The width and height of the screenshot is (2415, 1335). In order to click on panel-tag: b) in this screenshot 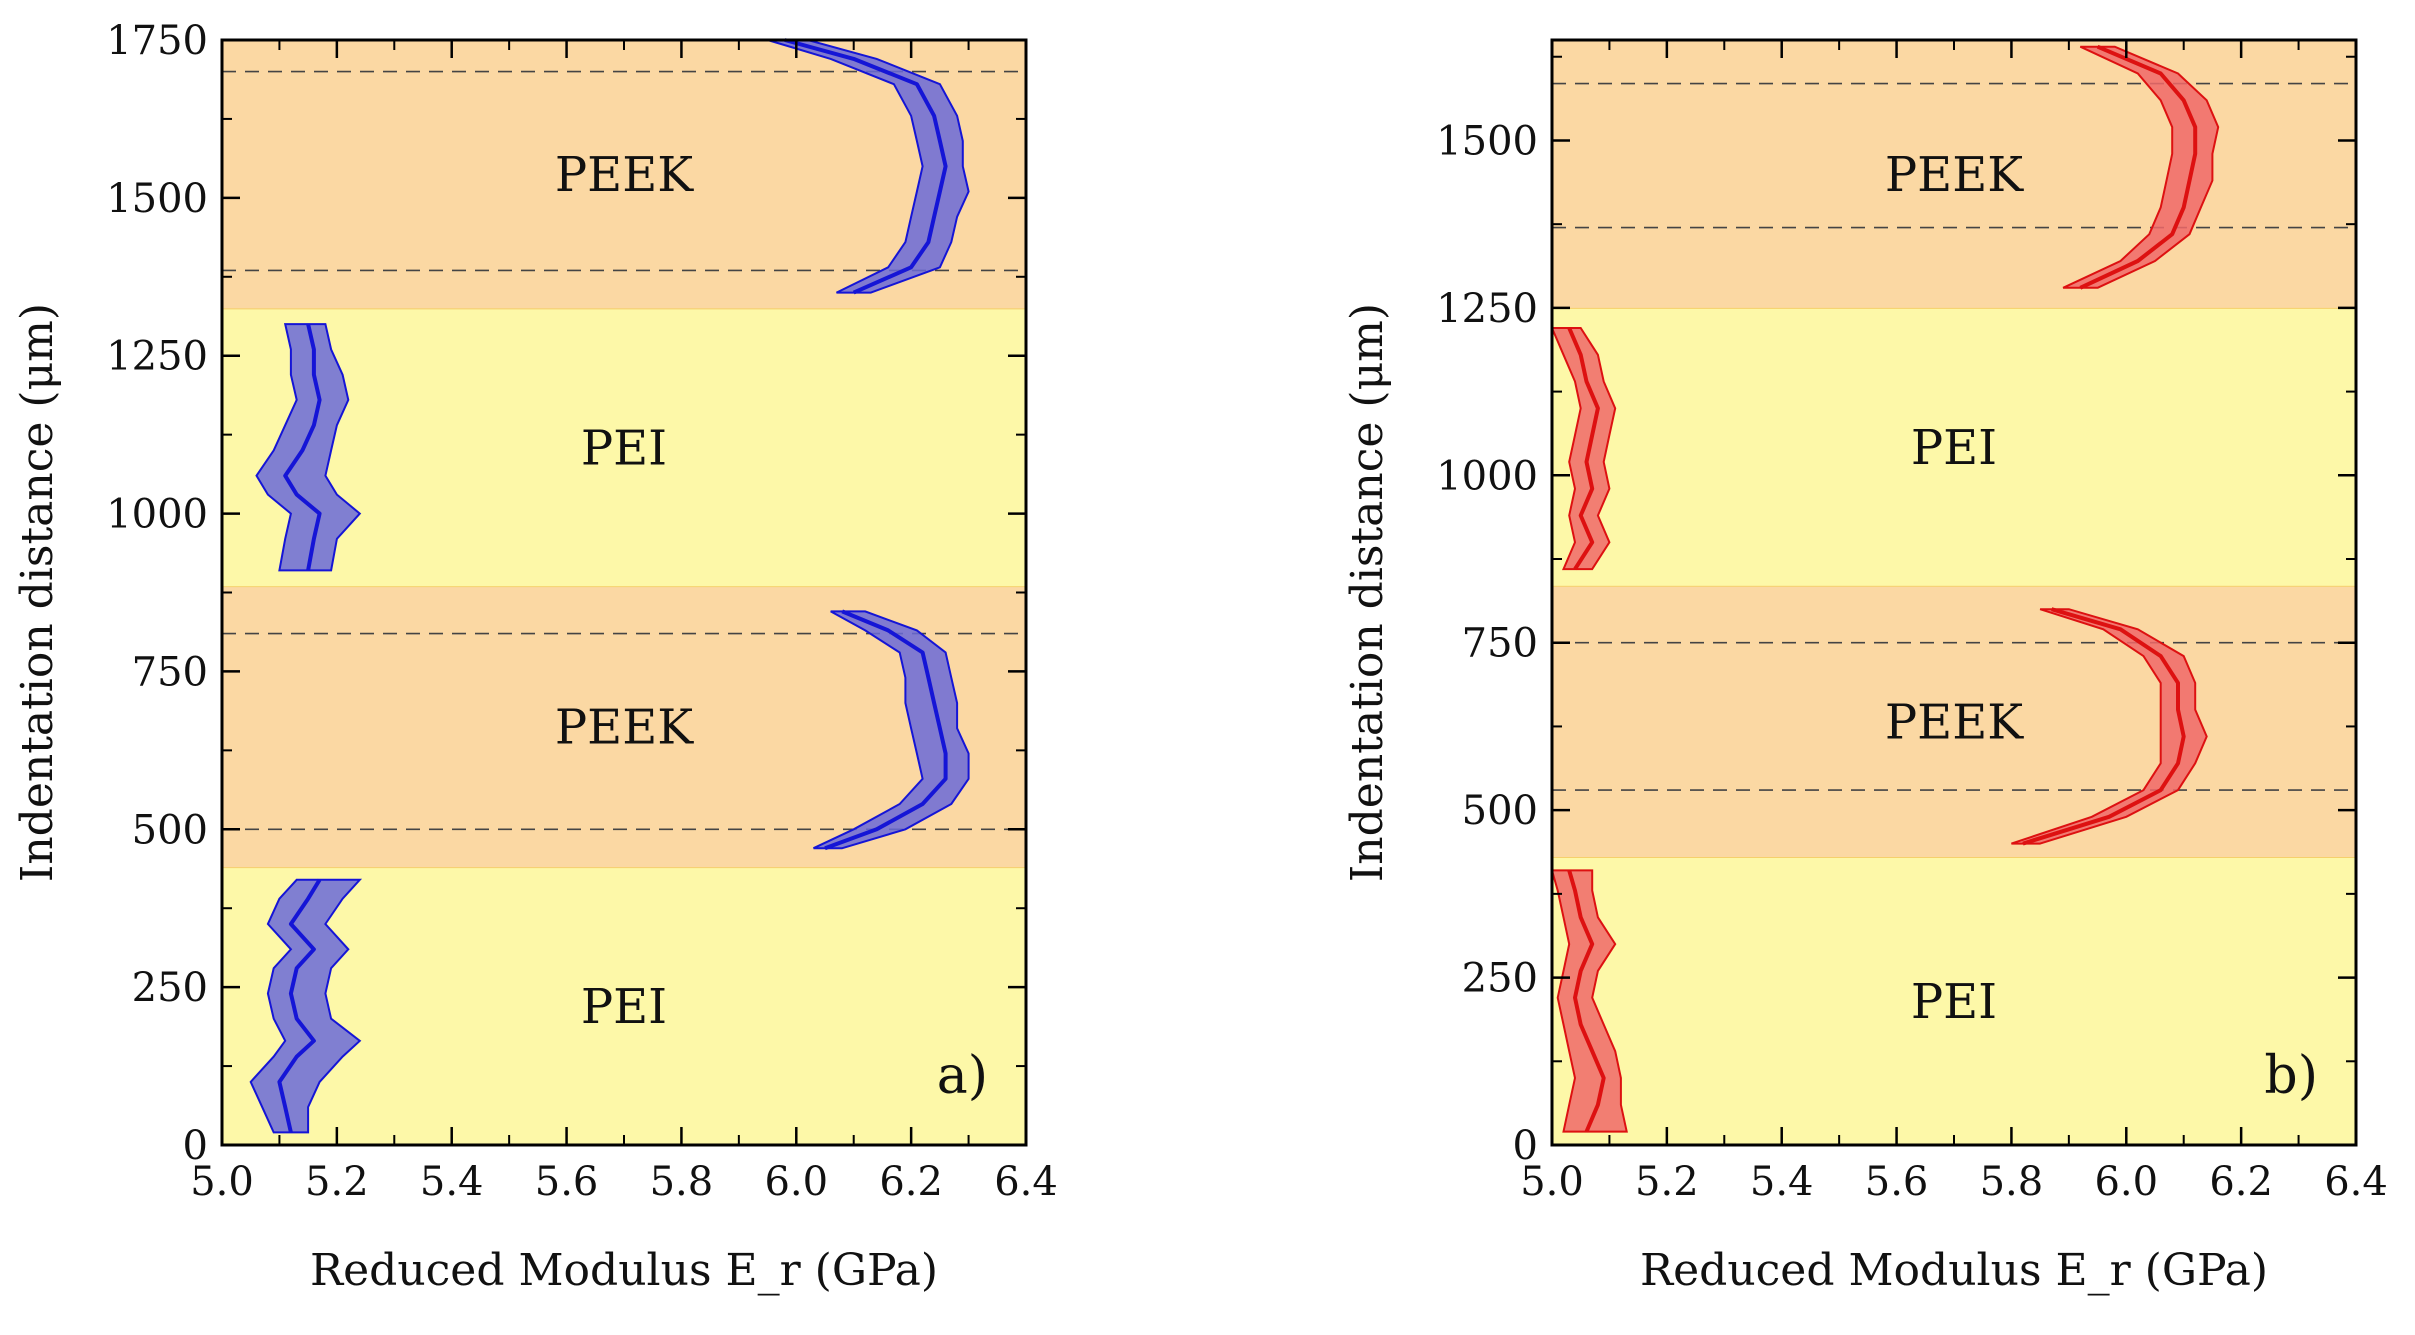, I will do `click(2291, 1076)`.